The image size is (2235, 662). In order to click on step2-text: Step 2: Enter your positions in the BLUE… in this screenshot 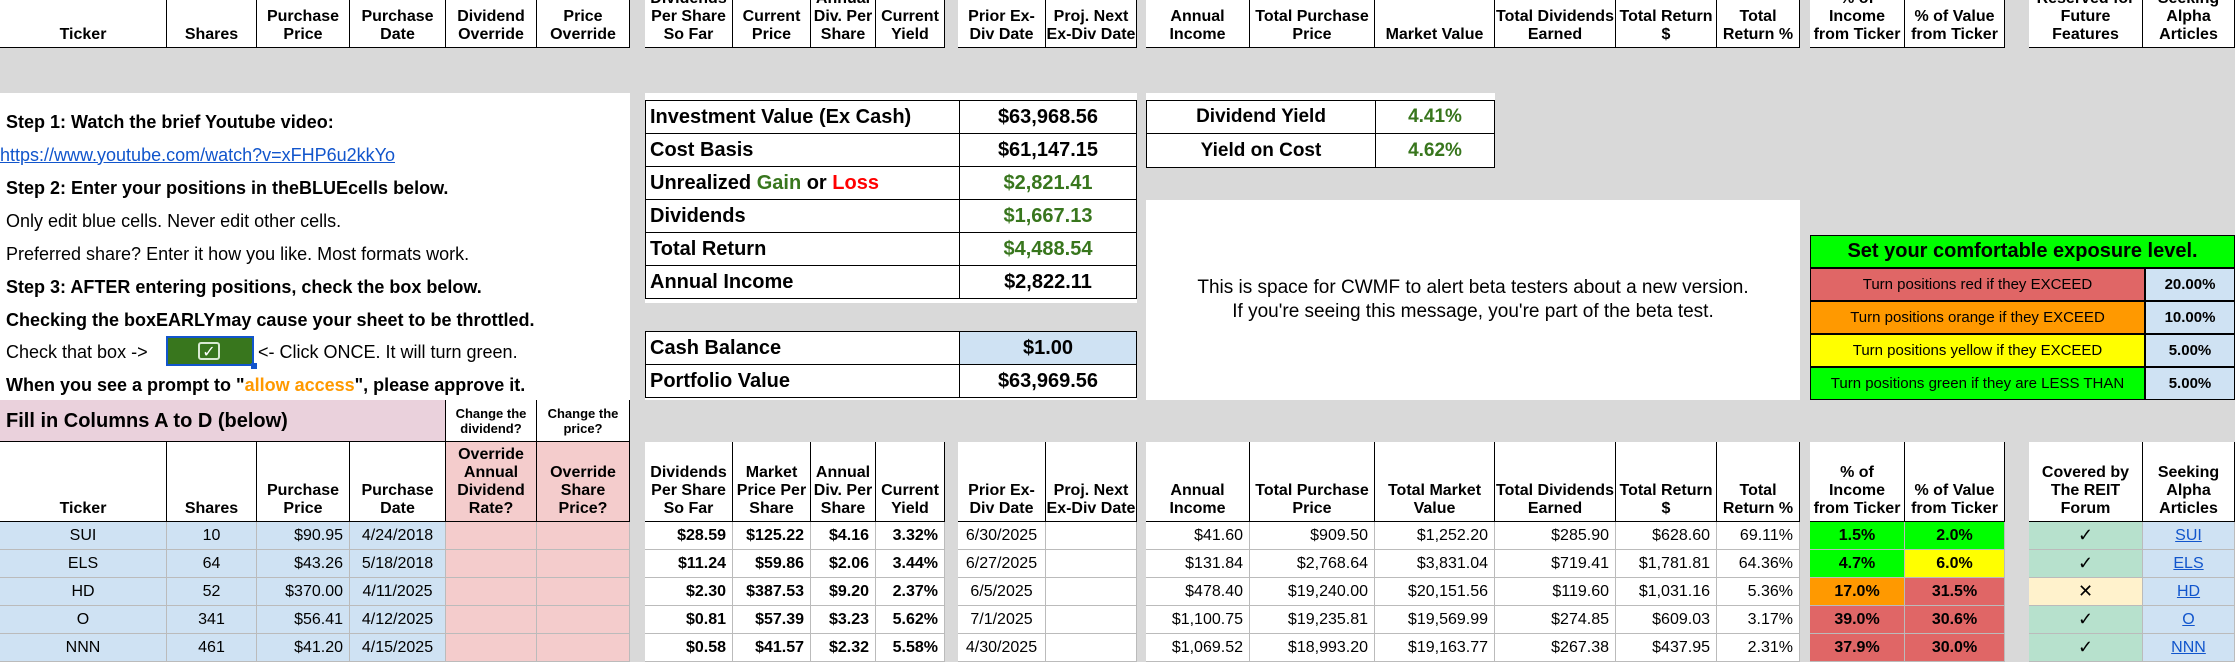, I will do `click(227, 188)`.